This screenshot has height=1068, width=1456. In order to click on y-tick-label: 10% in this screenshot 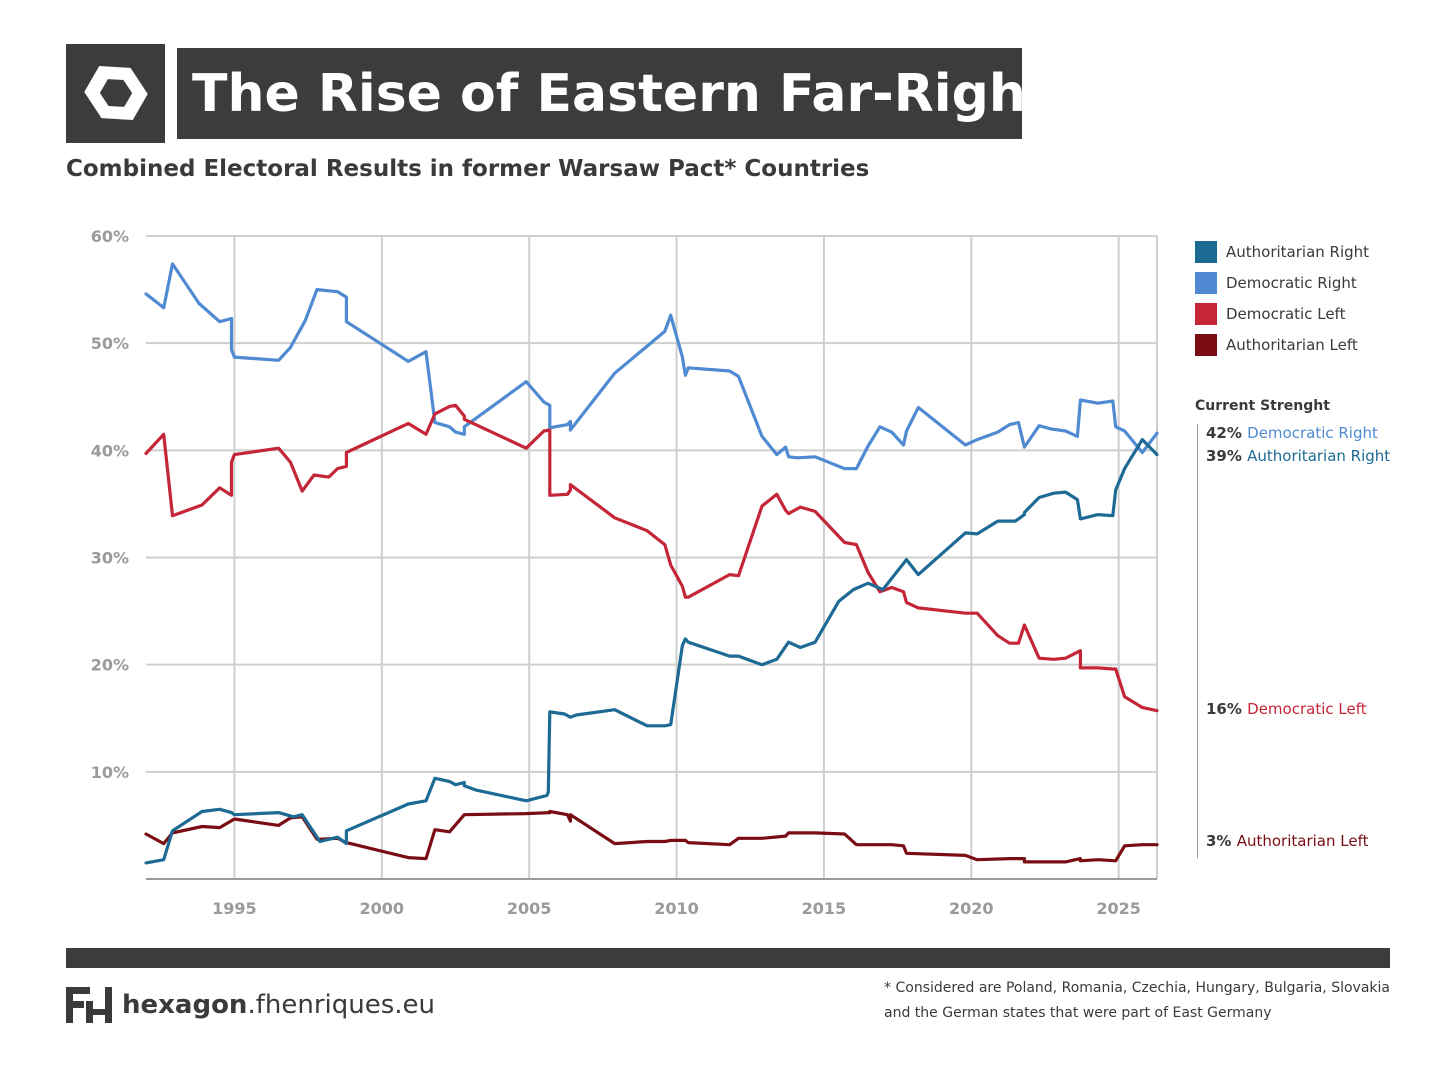, I will do `click(110, 772)`.